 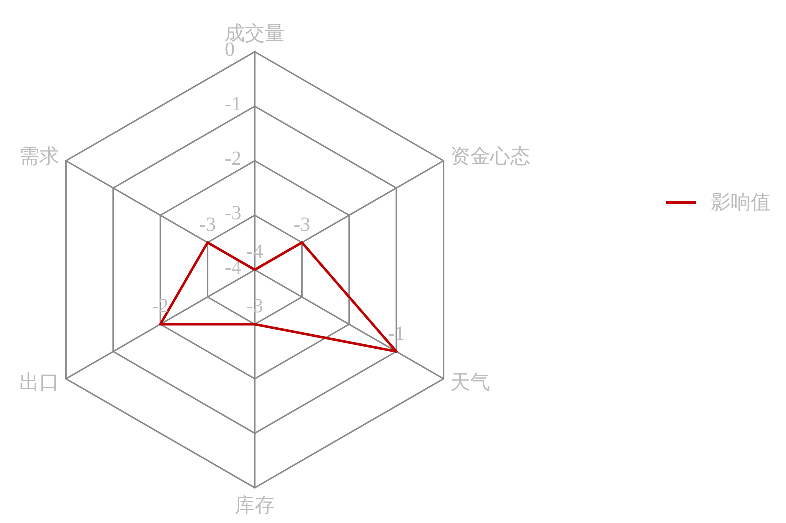 I want to click on y-tick-label: -3, so click(x=233, y=213).